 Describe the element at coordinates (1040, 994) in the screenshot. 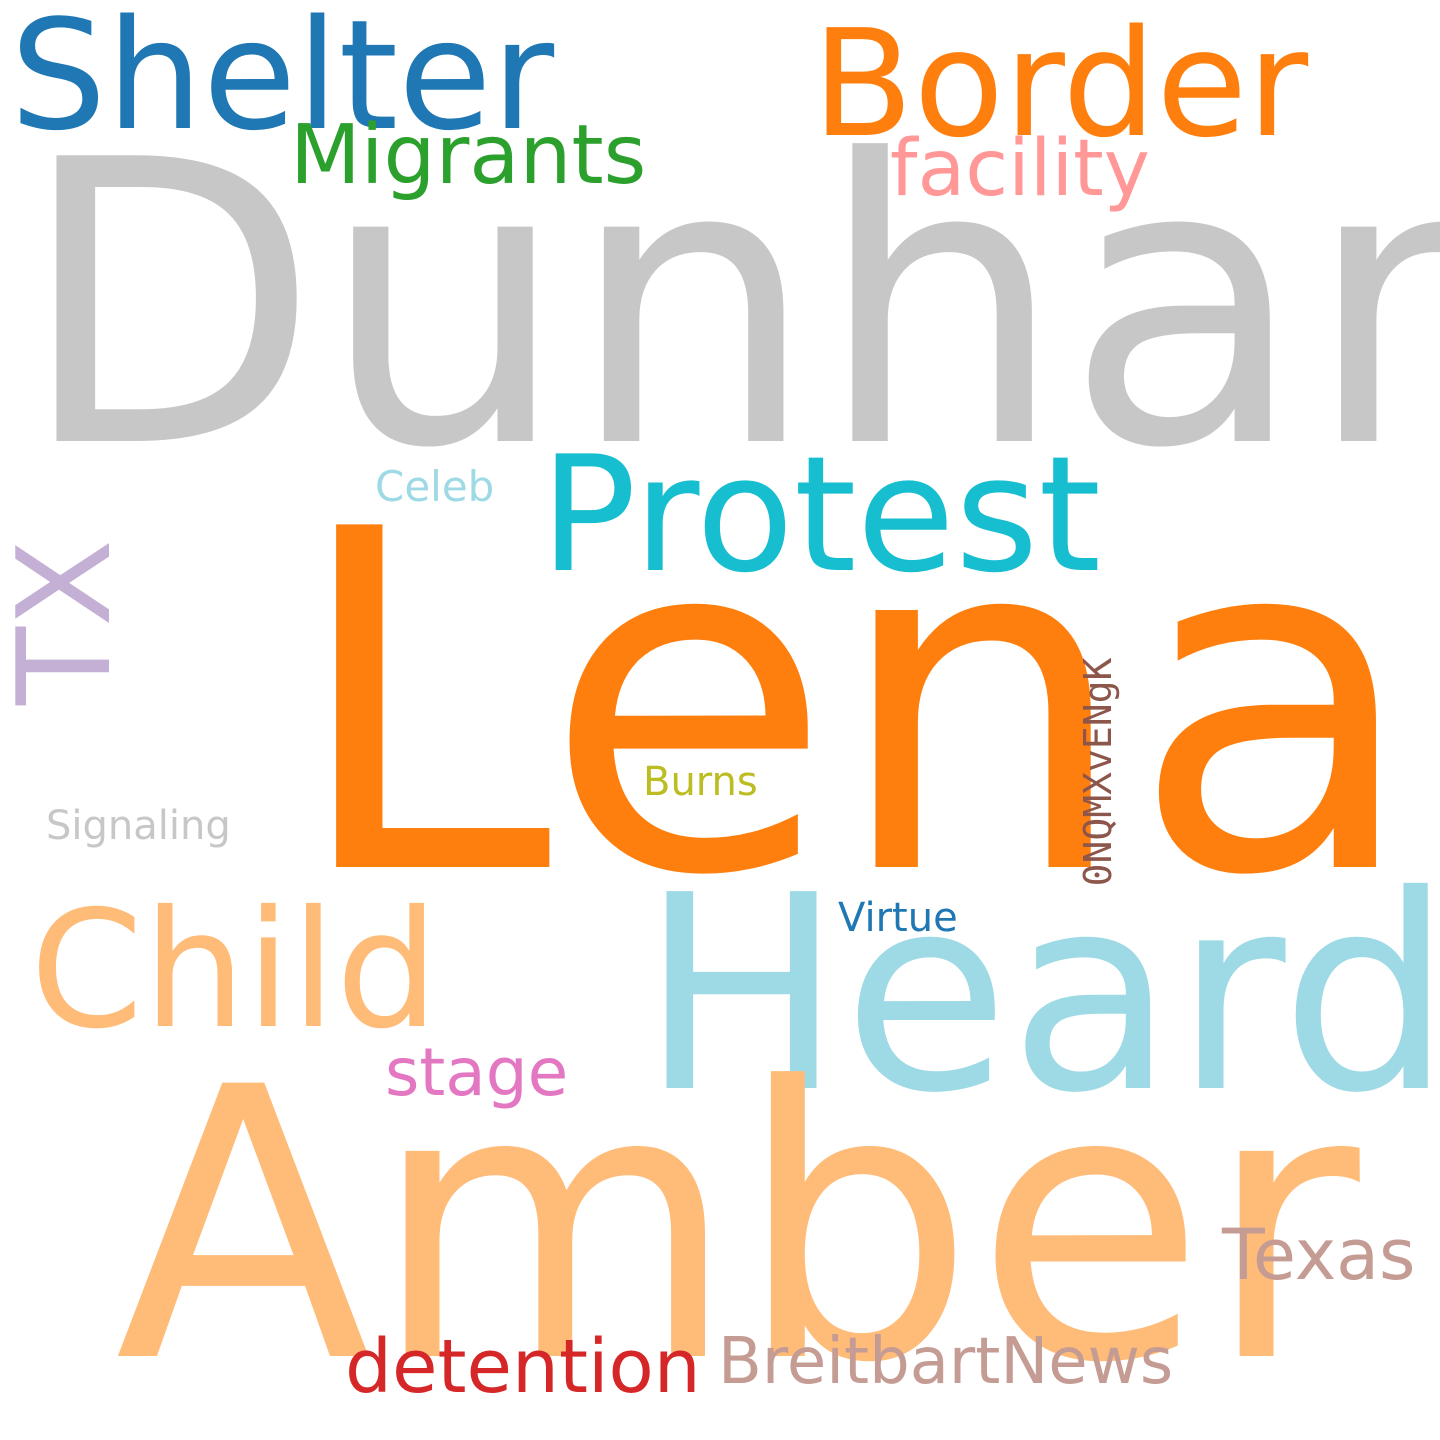

I see `word-heard: Heard` at that location.